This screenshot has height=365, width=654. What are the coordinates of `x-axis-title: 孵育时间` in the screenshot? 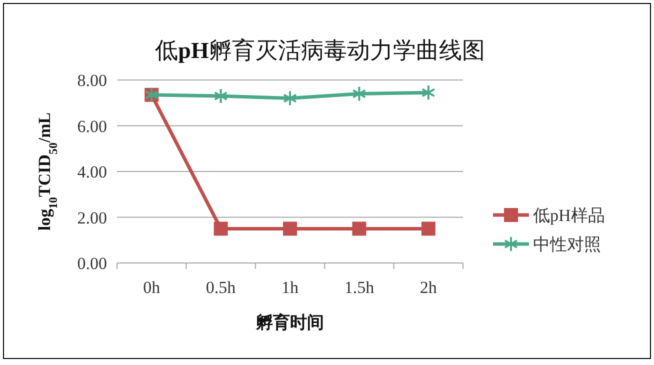 It's located at (289, 322).